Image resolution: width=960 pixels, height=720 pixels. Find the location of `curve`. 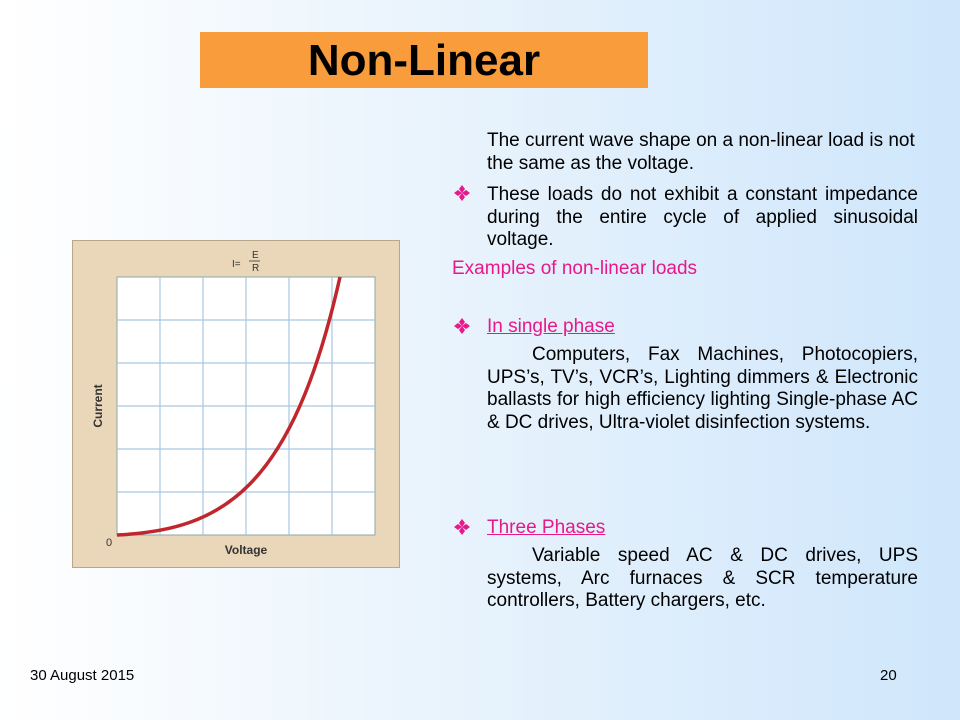

curve is located at coordinates (229, 406).